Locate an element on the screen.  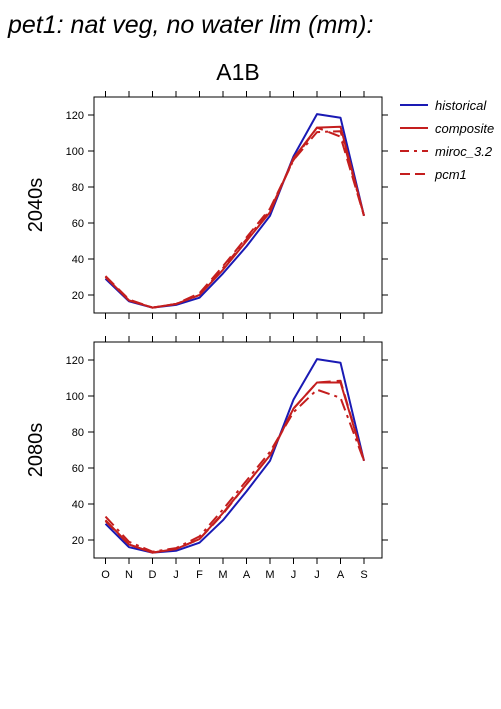
legend-label: miroc_3.2 is located at coordinates (464, 151).